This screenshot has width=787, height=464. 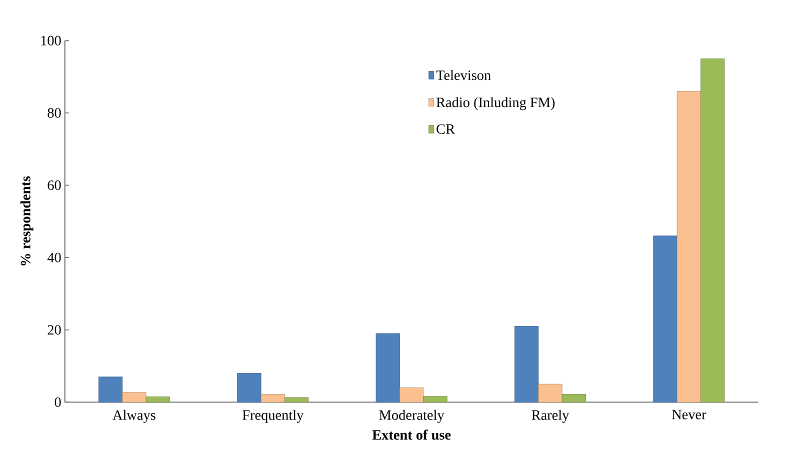 What do you see at coordinates (57, 403) in the screenshot?
I see `y-tick-label: 0` at bounding box center [57, 403].